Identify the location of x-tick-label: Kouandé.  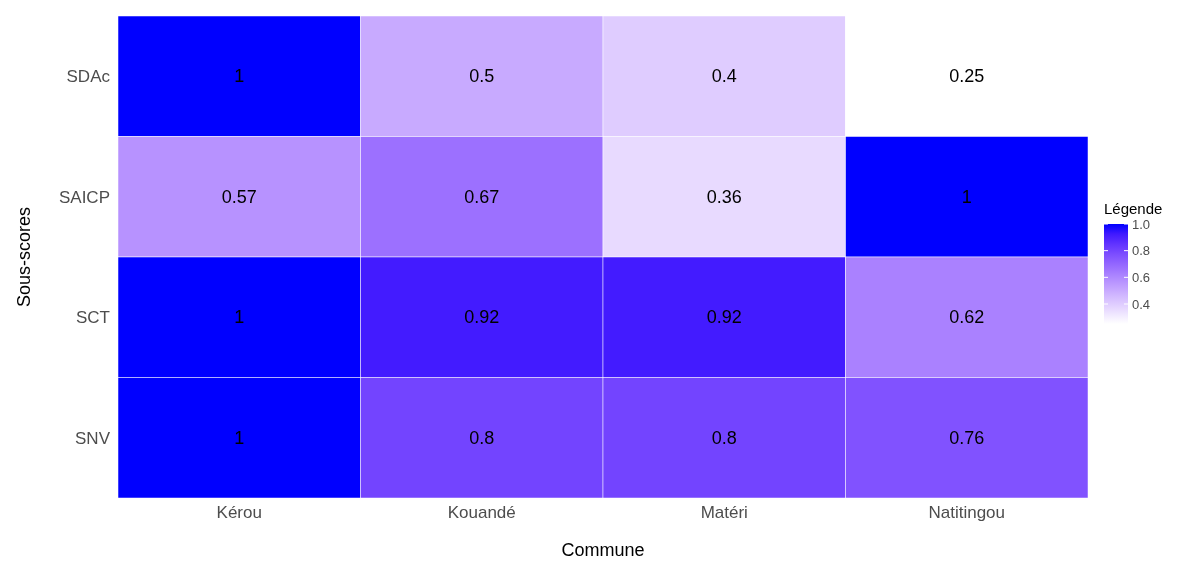
(481, 513).